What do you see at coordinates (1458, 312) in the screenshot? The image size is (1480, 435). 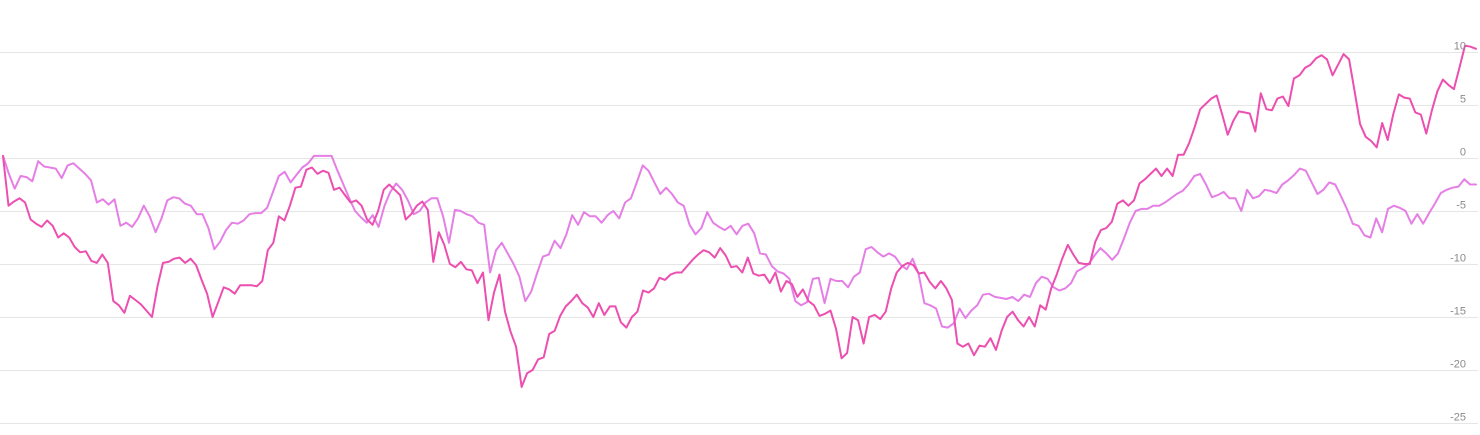 I see `y-tick-label: -15` at bounding box center [1458, 312].